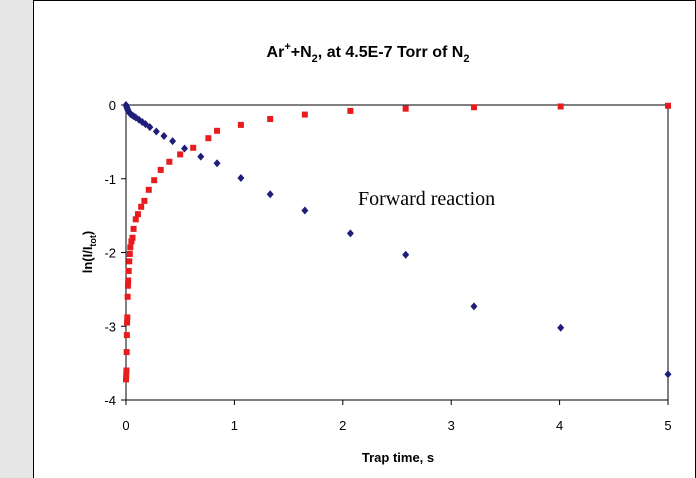 The width and height of the screenshot is (696, 478). What do you see at coordinates (391, 52) in the screenshot?
I see `chart-title-part: , at 4.5E-7 Torr of N` at bounding box center [391, 52].